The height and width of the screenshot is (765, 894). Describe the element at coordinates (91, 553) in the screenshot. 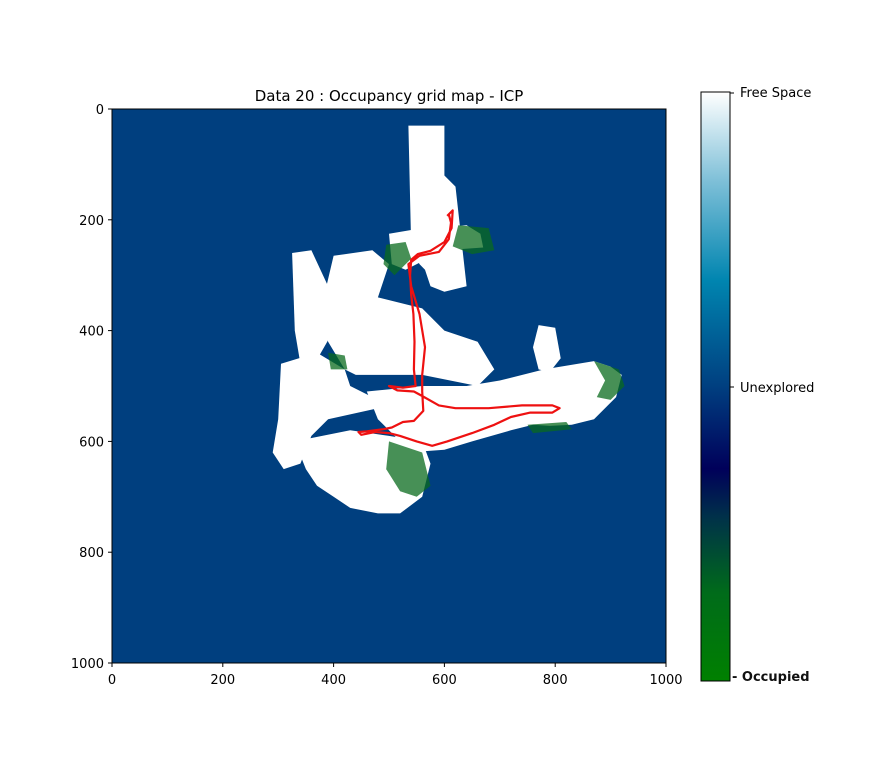

I see `y-tick-label: 800` at that location.